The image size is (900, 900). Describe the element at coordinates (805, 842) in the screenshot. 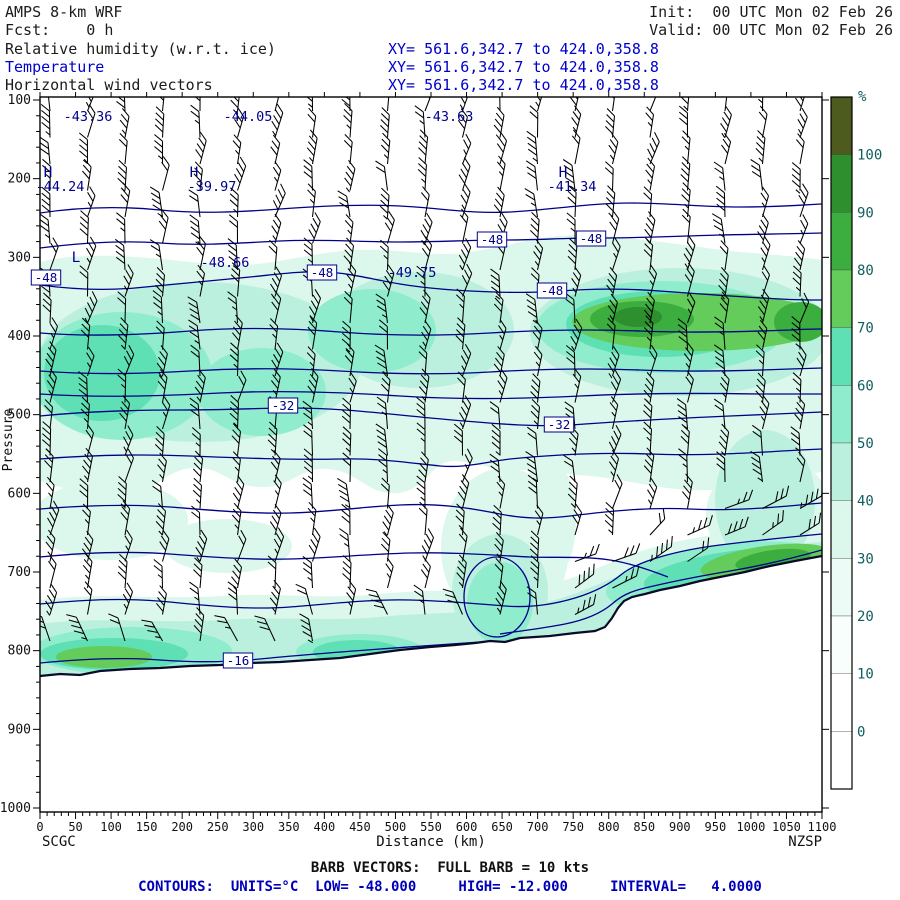

I see `station-right-label: NZSP` at that location.